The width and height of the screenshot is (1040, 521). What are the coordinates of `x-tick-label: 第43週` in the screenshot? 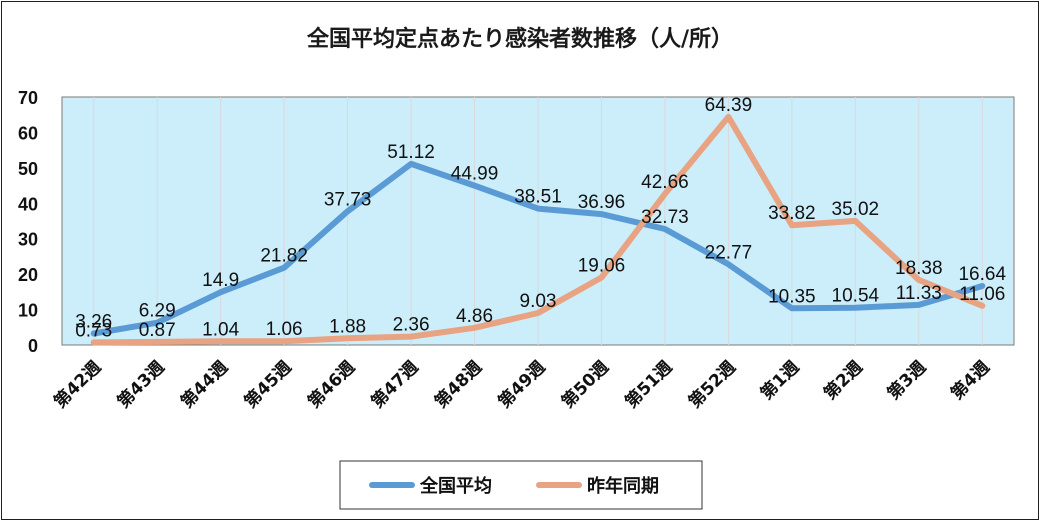 It's located at (141, 385).